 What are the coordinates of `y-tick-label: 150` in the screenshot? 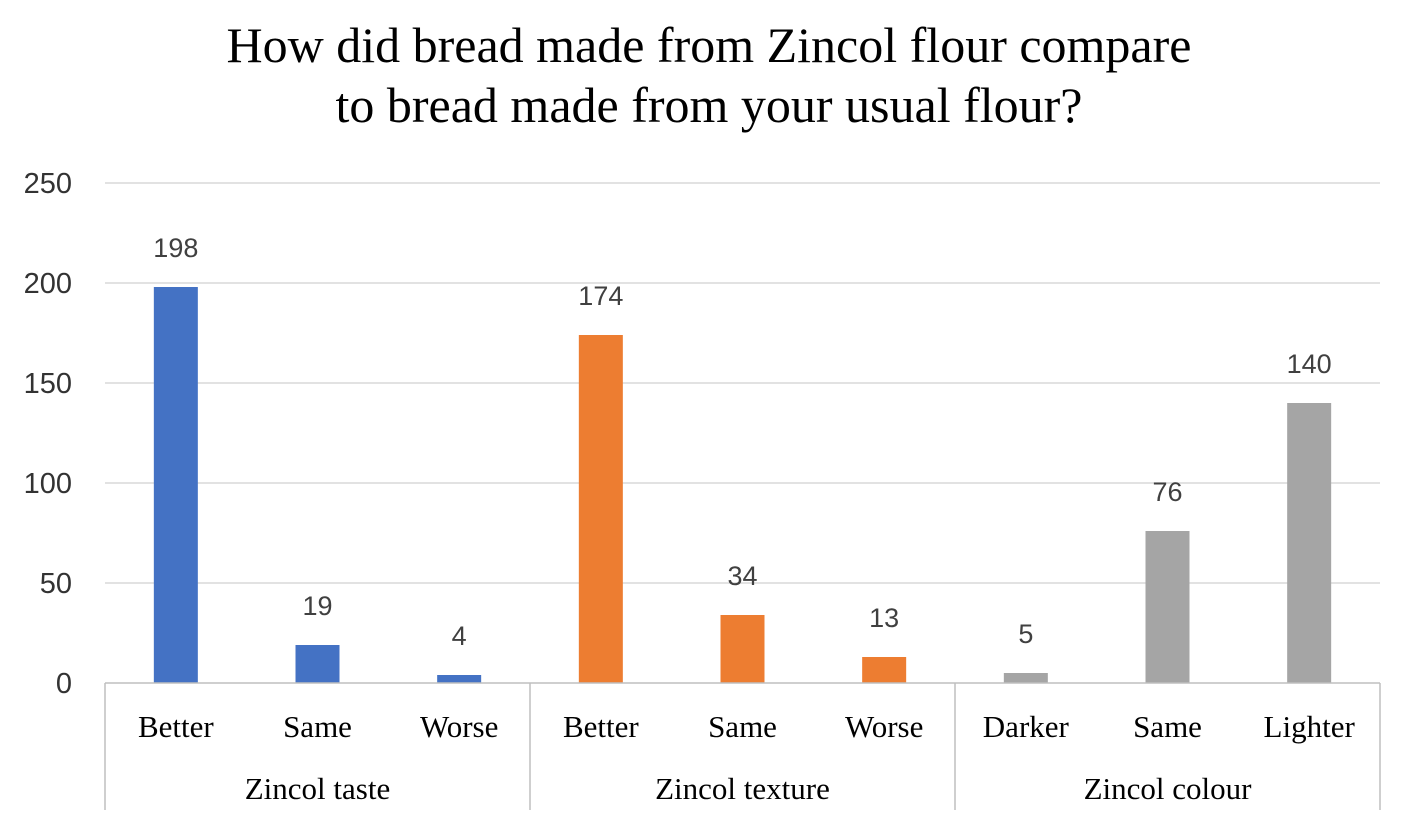 It's located at (48, 384).